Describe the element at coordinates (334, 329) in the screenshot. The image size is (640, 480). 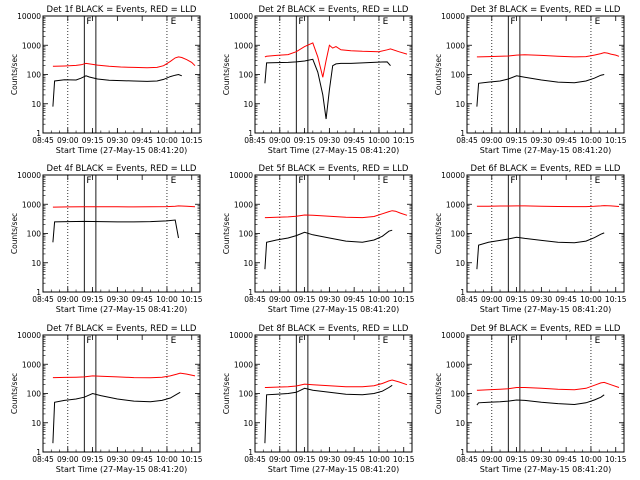
I see `panel-title: Det 8f BLACK = Events, RED = LLD` at that location.